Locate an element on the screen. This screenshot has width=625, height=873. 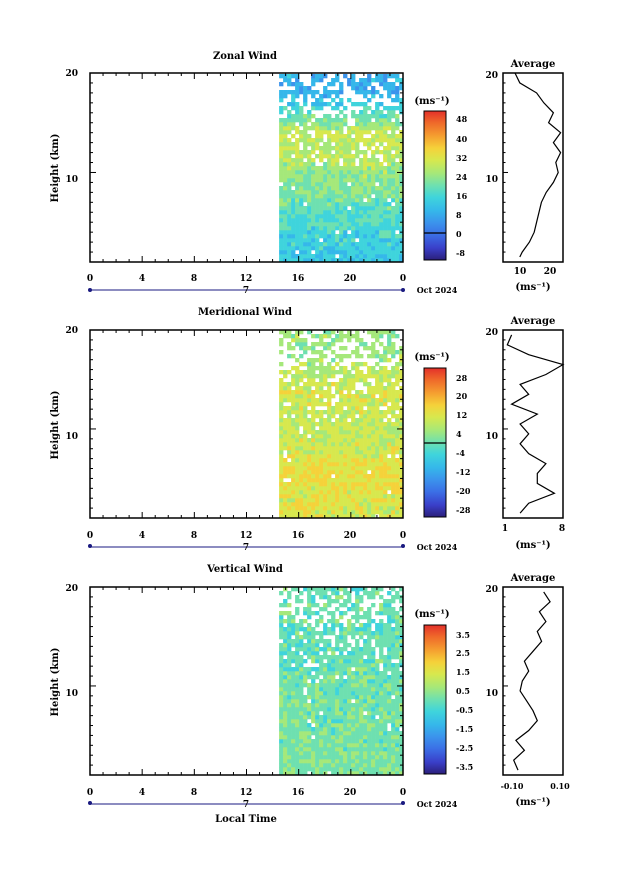
y-tick-label: 10 is located at coordinates (71, 437).